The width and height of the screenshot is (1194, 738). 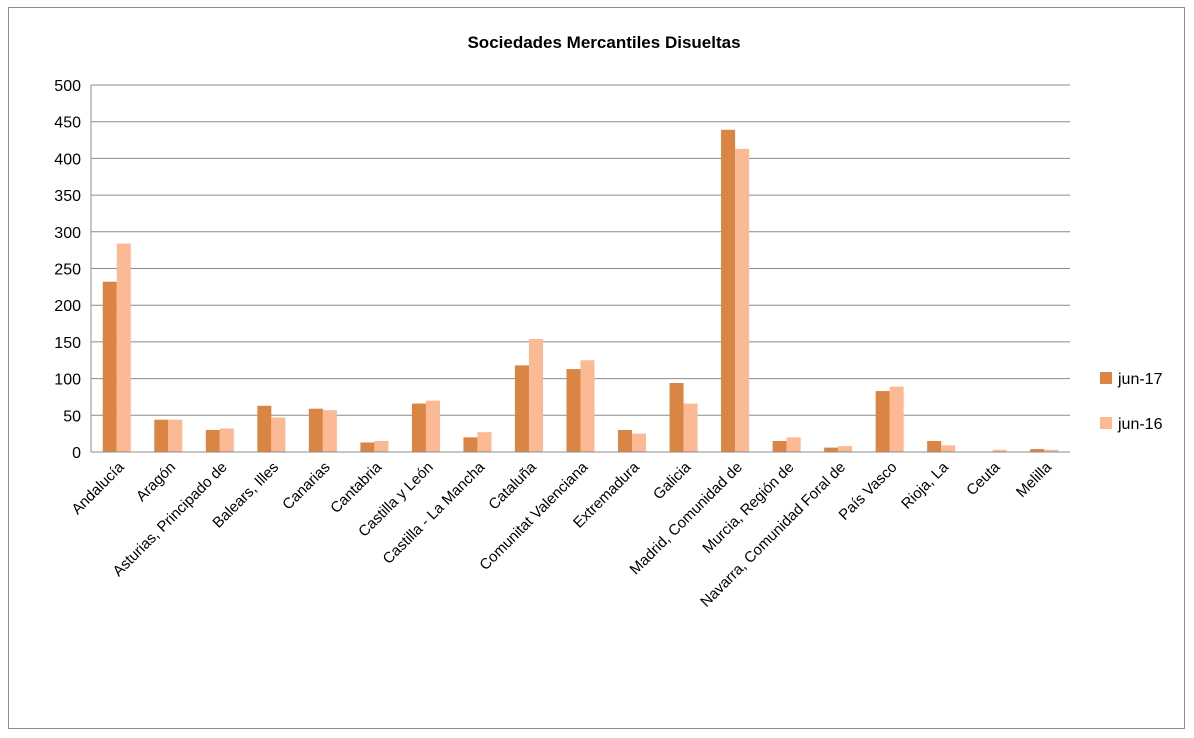 I want to click on legend: jun-17 jun-16, so click(x=1131, y=402).